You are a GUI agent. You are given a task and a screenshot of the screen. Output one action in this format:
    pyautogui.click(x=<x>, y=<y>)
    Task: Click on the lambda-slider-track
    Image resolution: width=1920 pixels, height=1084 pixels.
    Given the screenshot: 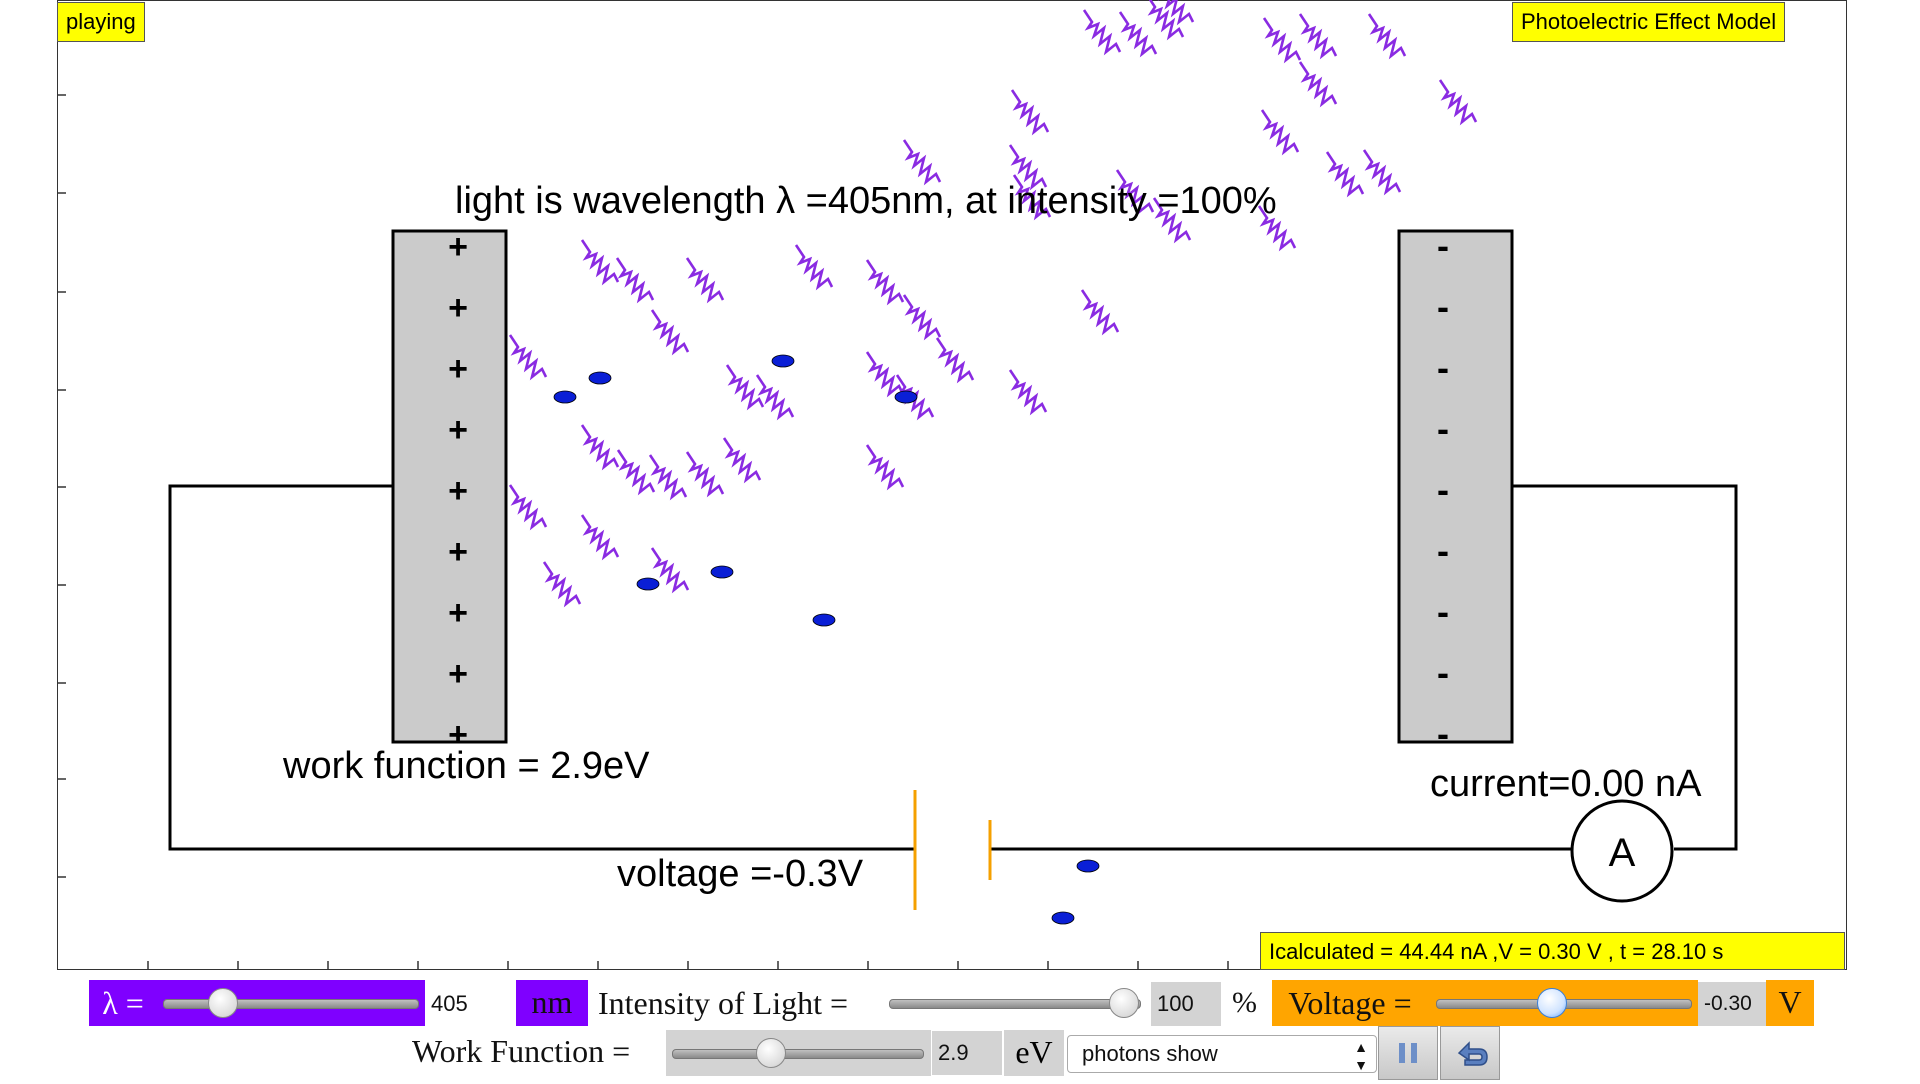 What is the action you would take?
    pyautogui.click(x=291, y=1004)
    